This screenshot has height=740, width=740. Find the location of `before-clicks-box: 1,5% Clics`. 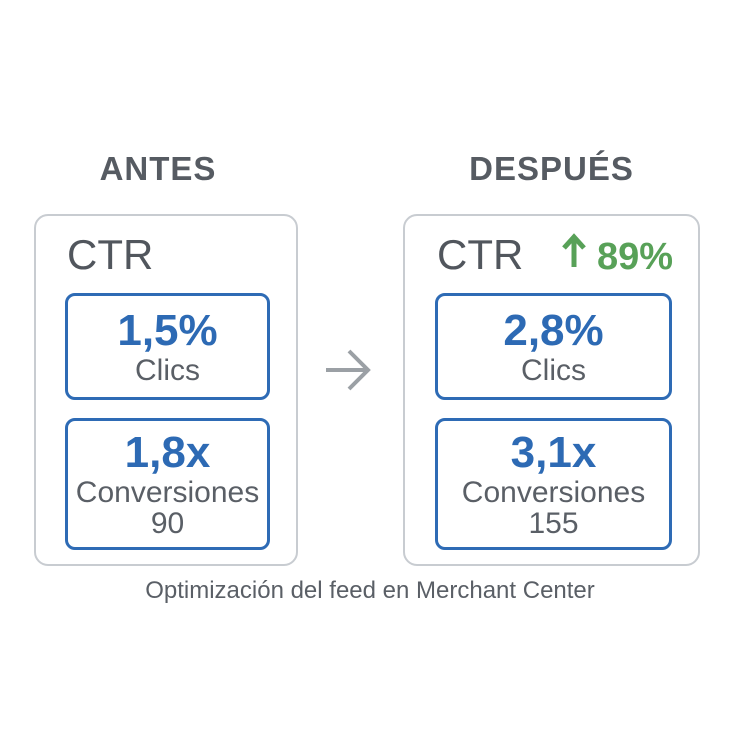

before-clicks-box: 1,5% Clics is located at coordinates (167, 346).